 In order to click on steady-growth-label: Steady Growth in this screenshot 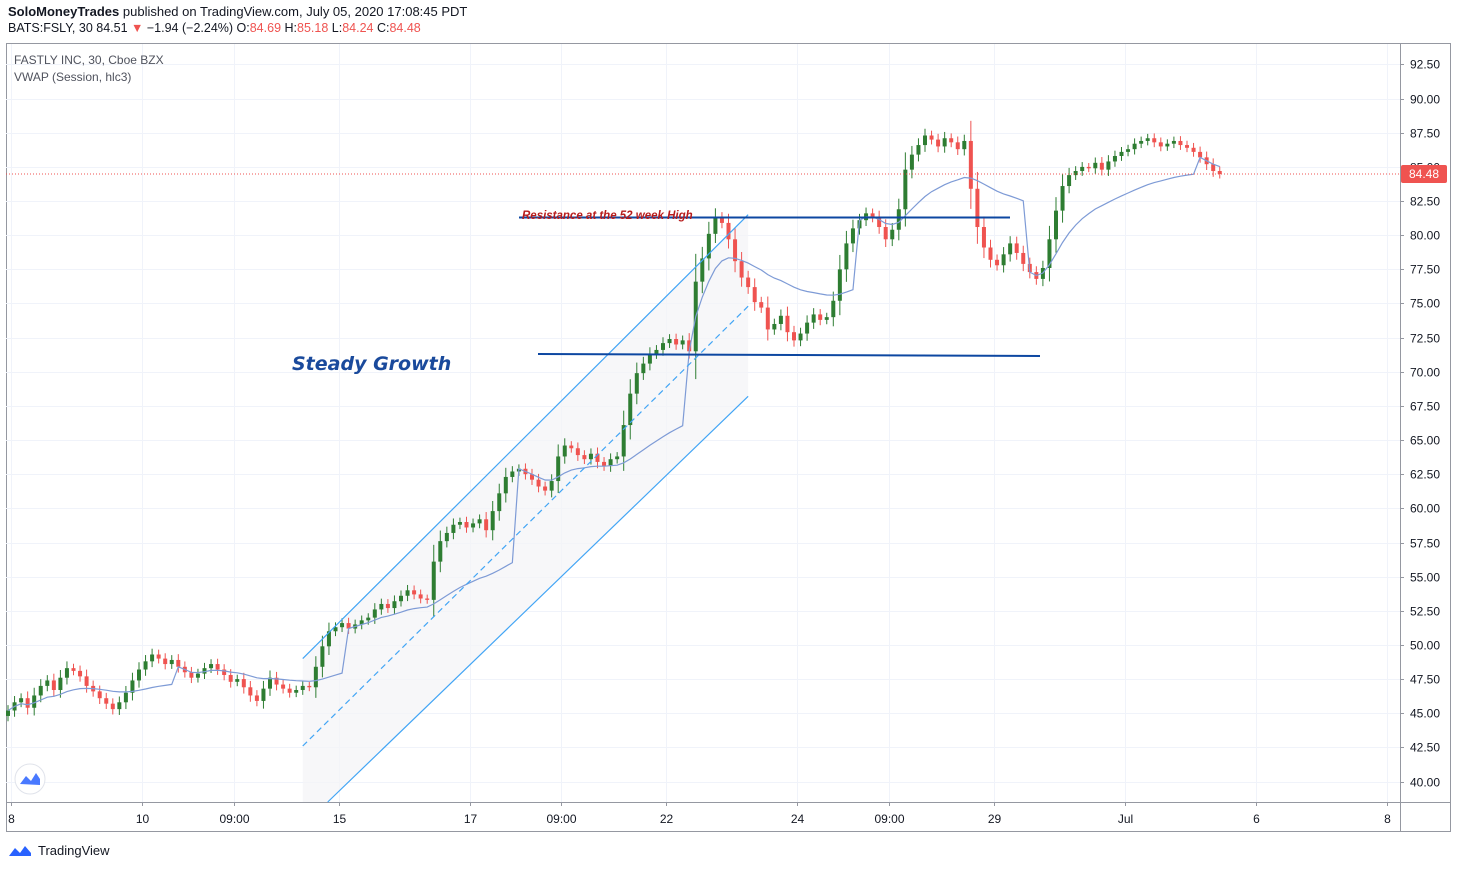, I will do `click(371, 364)`.